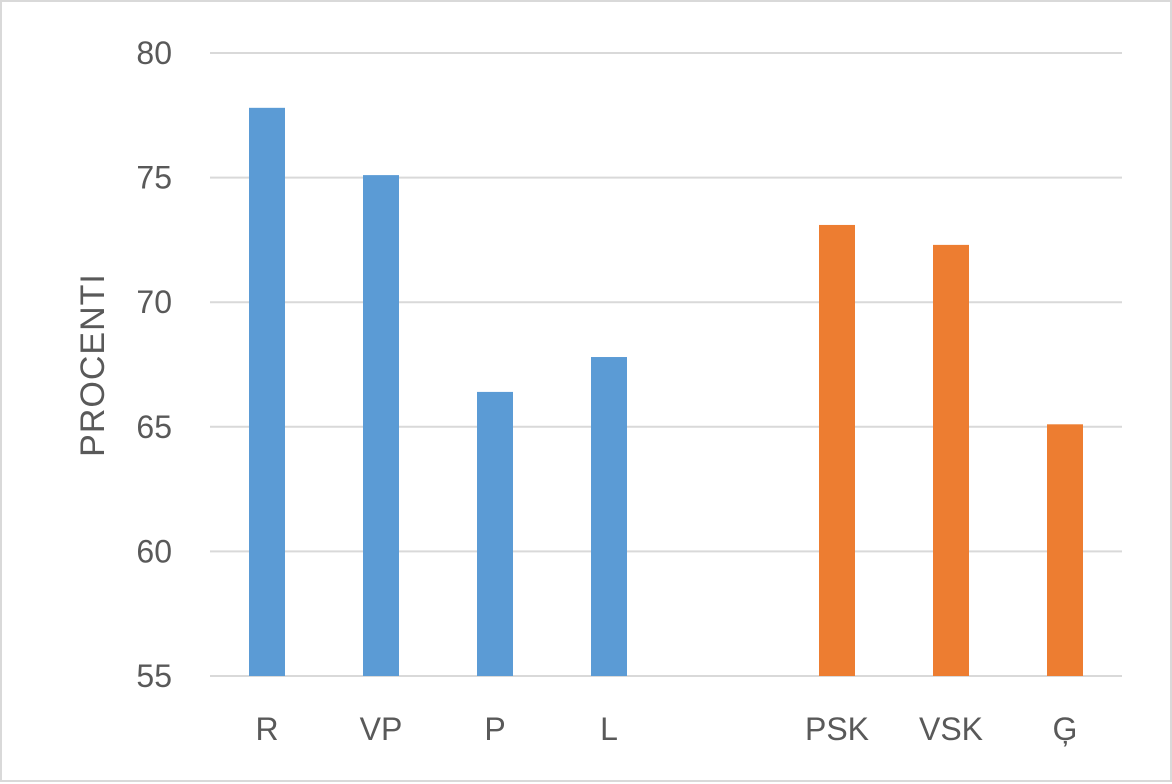  Describe the element at coordinates (154, 676) in the screenshot. I see `y-tick-label: 55` at that location.